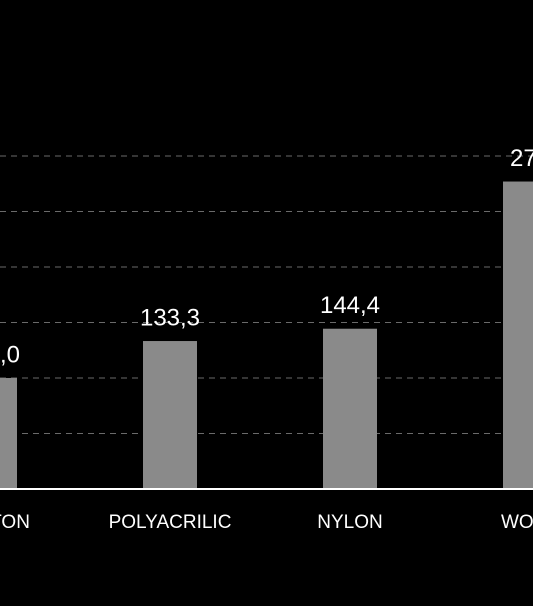 This screenshot has width=533, height=606. I want to click on x-tick-label: POLYACRILIC, so click(170, 522).